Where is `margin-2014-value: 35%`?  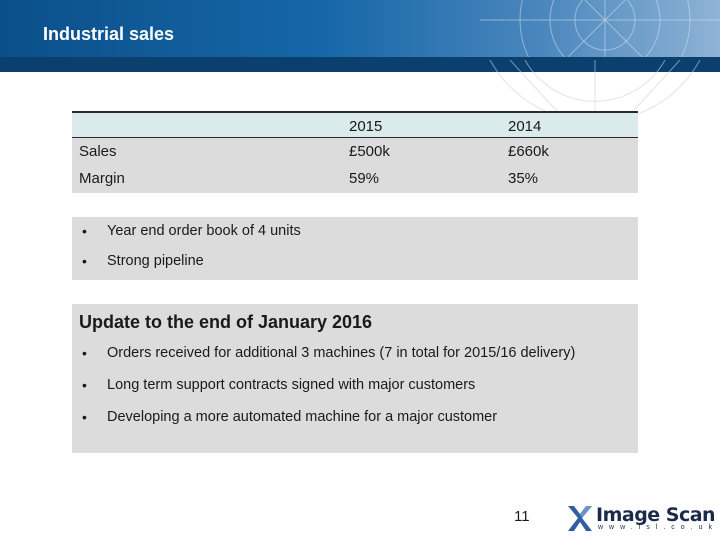 margin-2014-value: 35% is located at coordinates (523, 178).